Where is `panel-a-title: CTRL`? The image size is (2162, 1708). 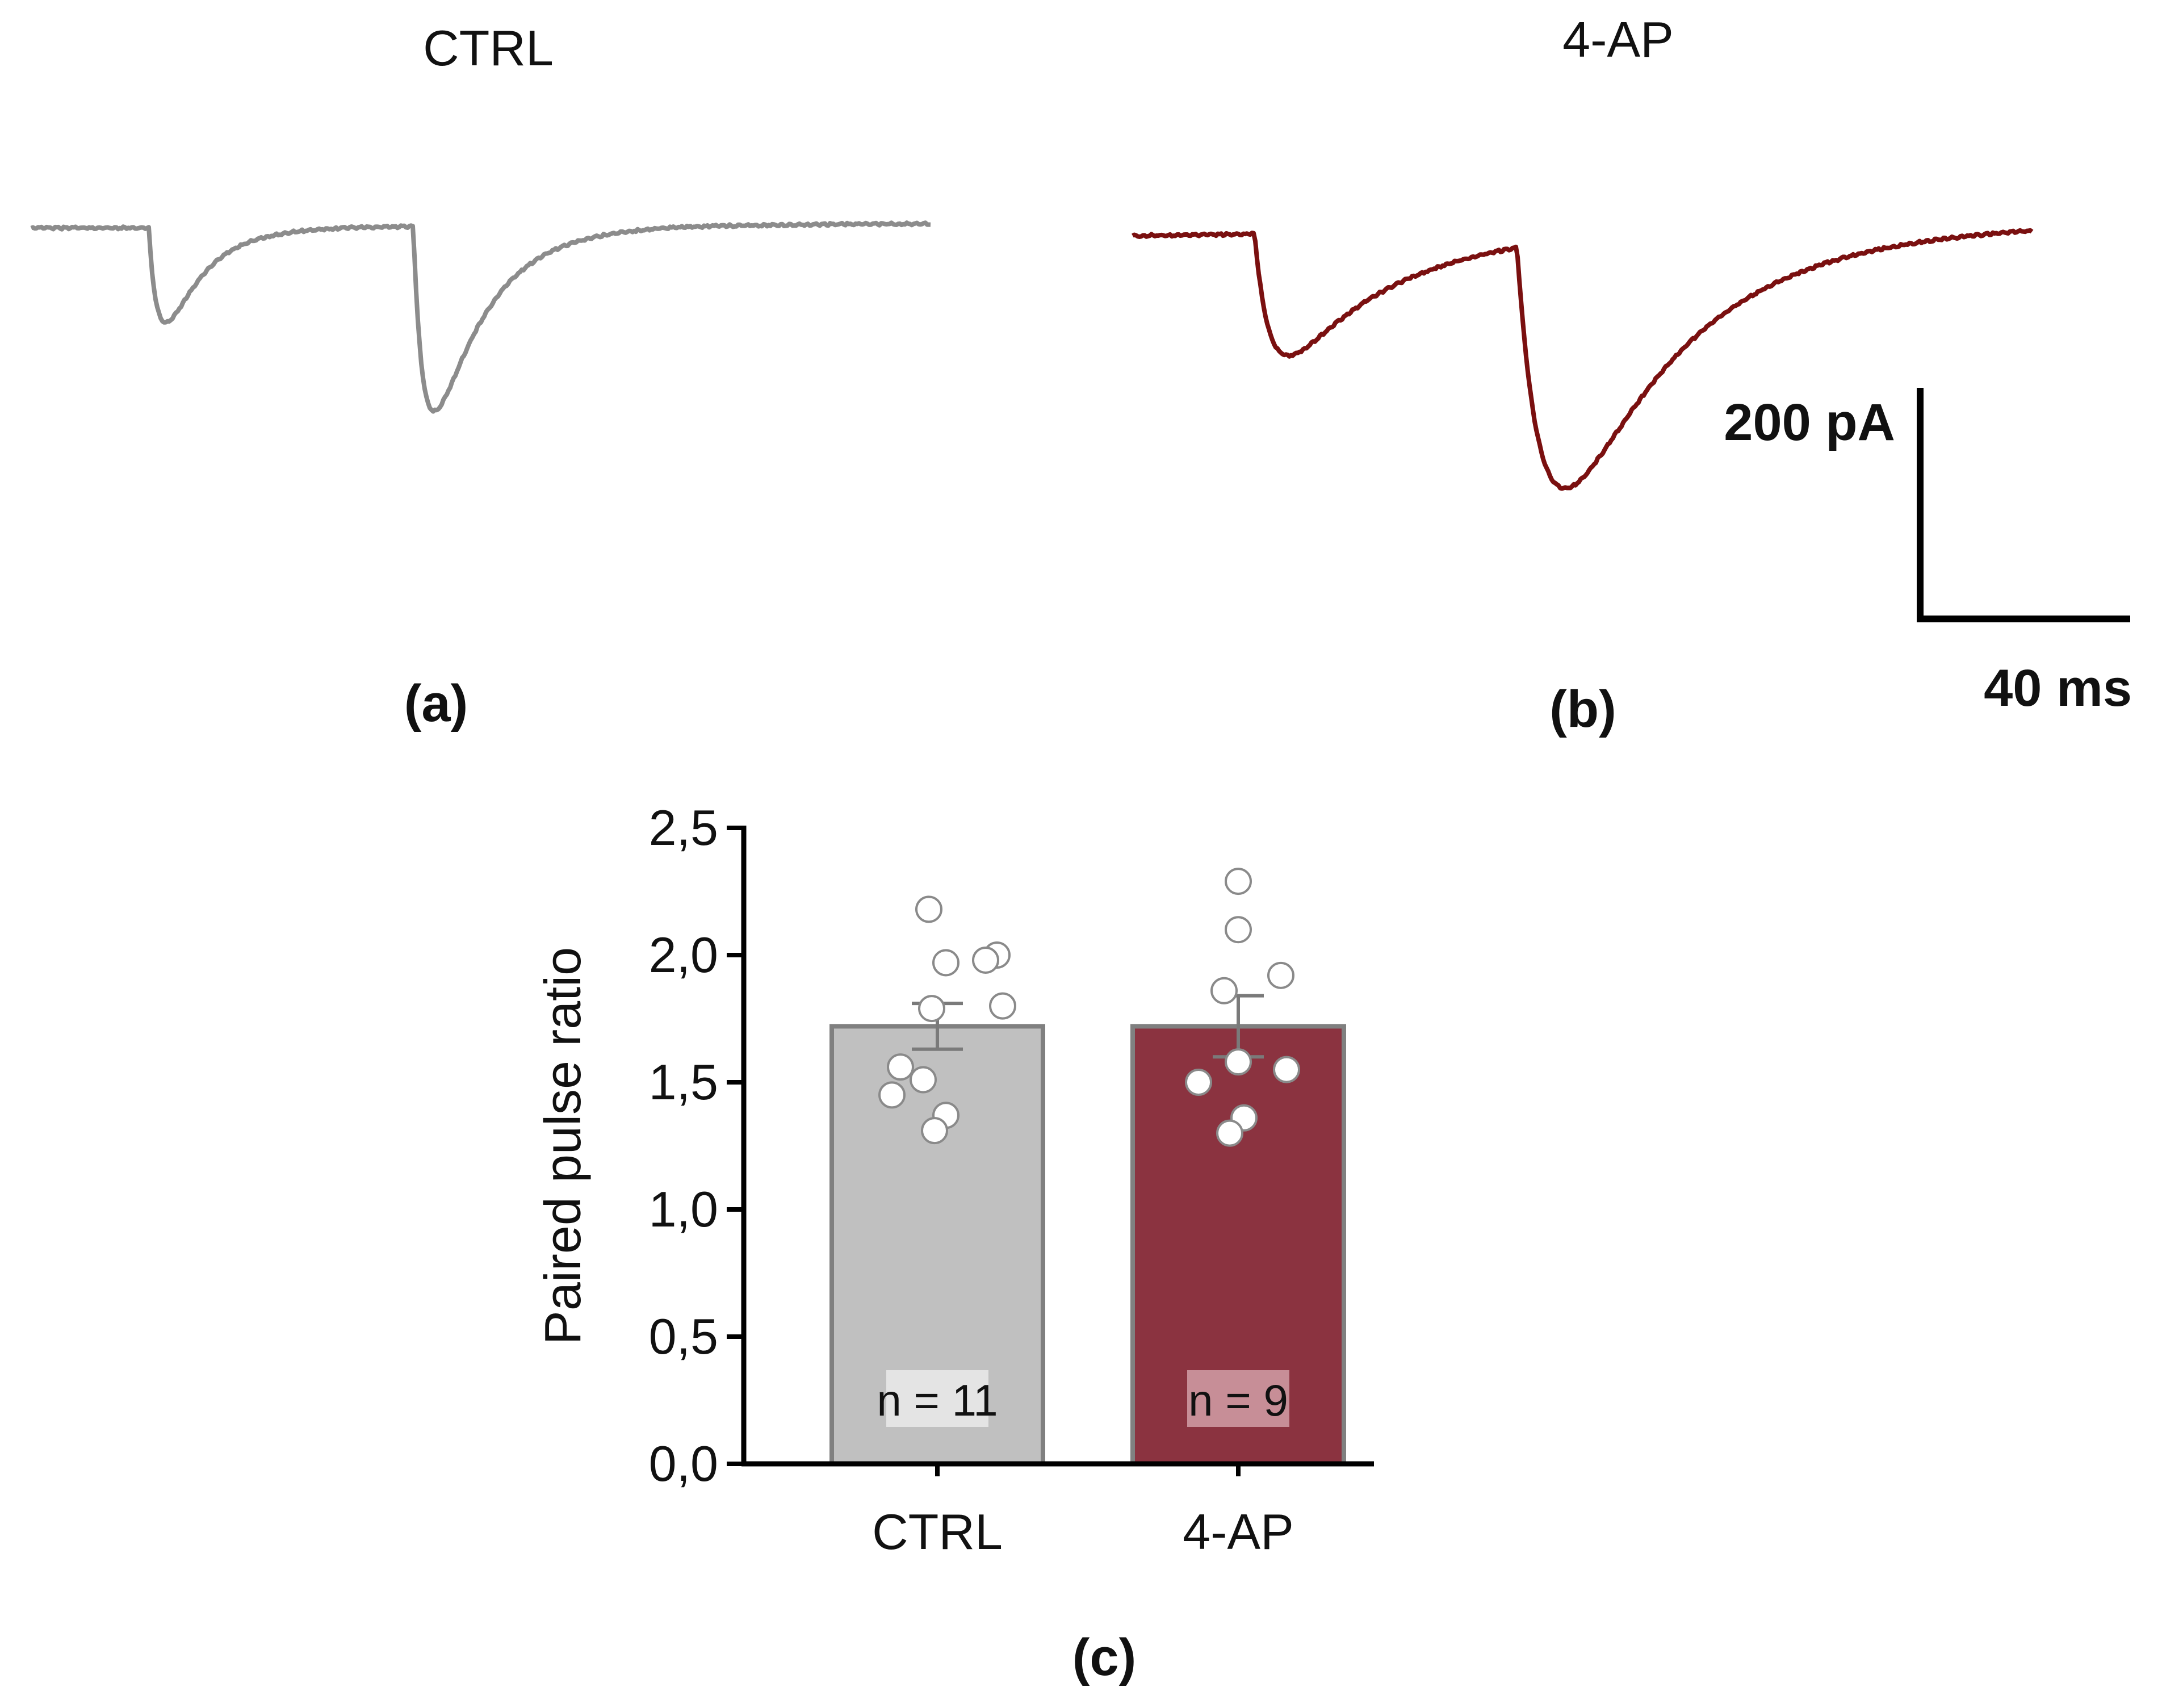 panel-a-title: CTRL is located at coordinates (488, 48).